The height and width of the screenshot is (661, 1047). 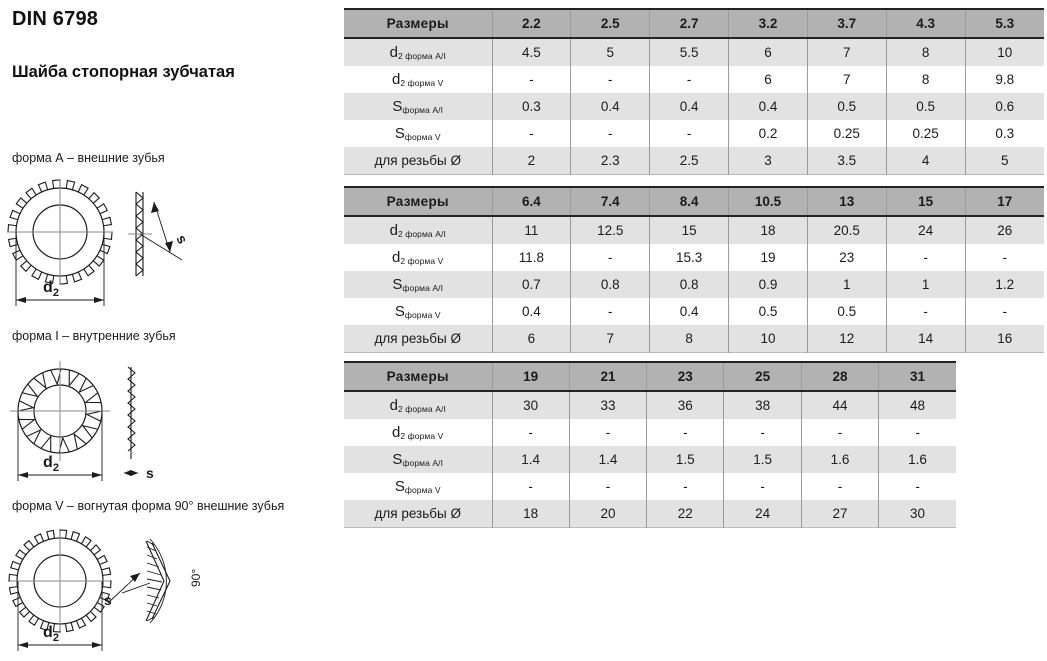 What do you see at coordinates (689, 106) in the screenshot?
I see `table-cell: 0.4` at bounding box center [689, 106].